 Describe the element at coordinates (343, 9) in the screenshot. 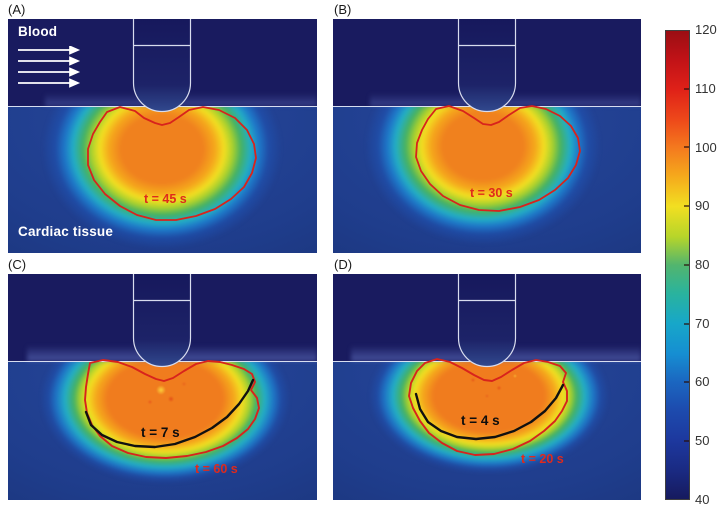

I see `panel-label-b: (B)` at that location.